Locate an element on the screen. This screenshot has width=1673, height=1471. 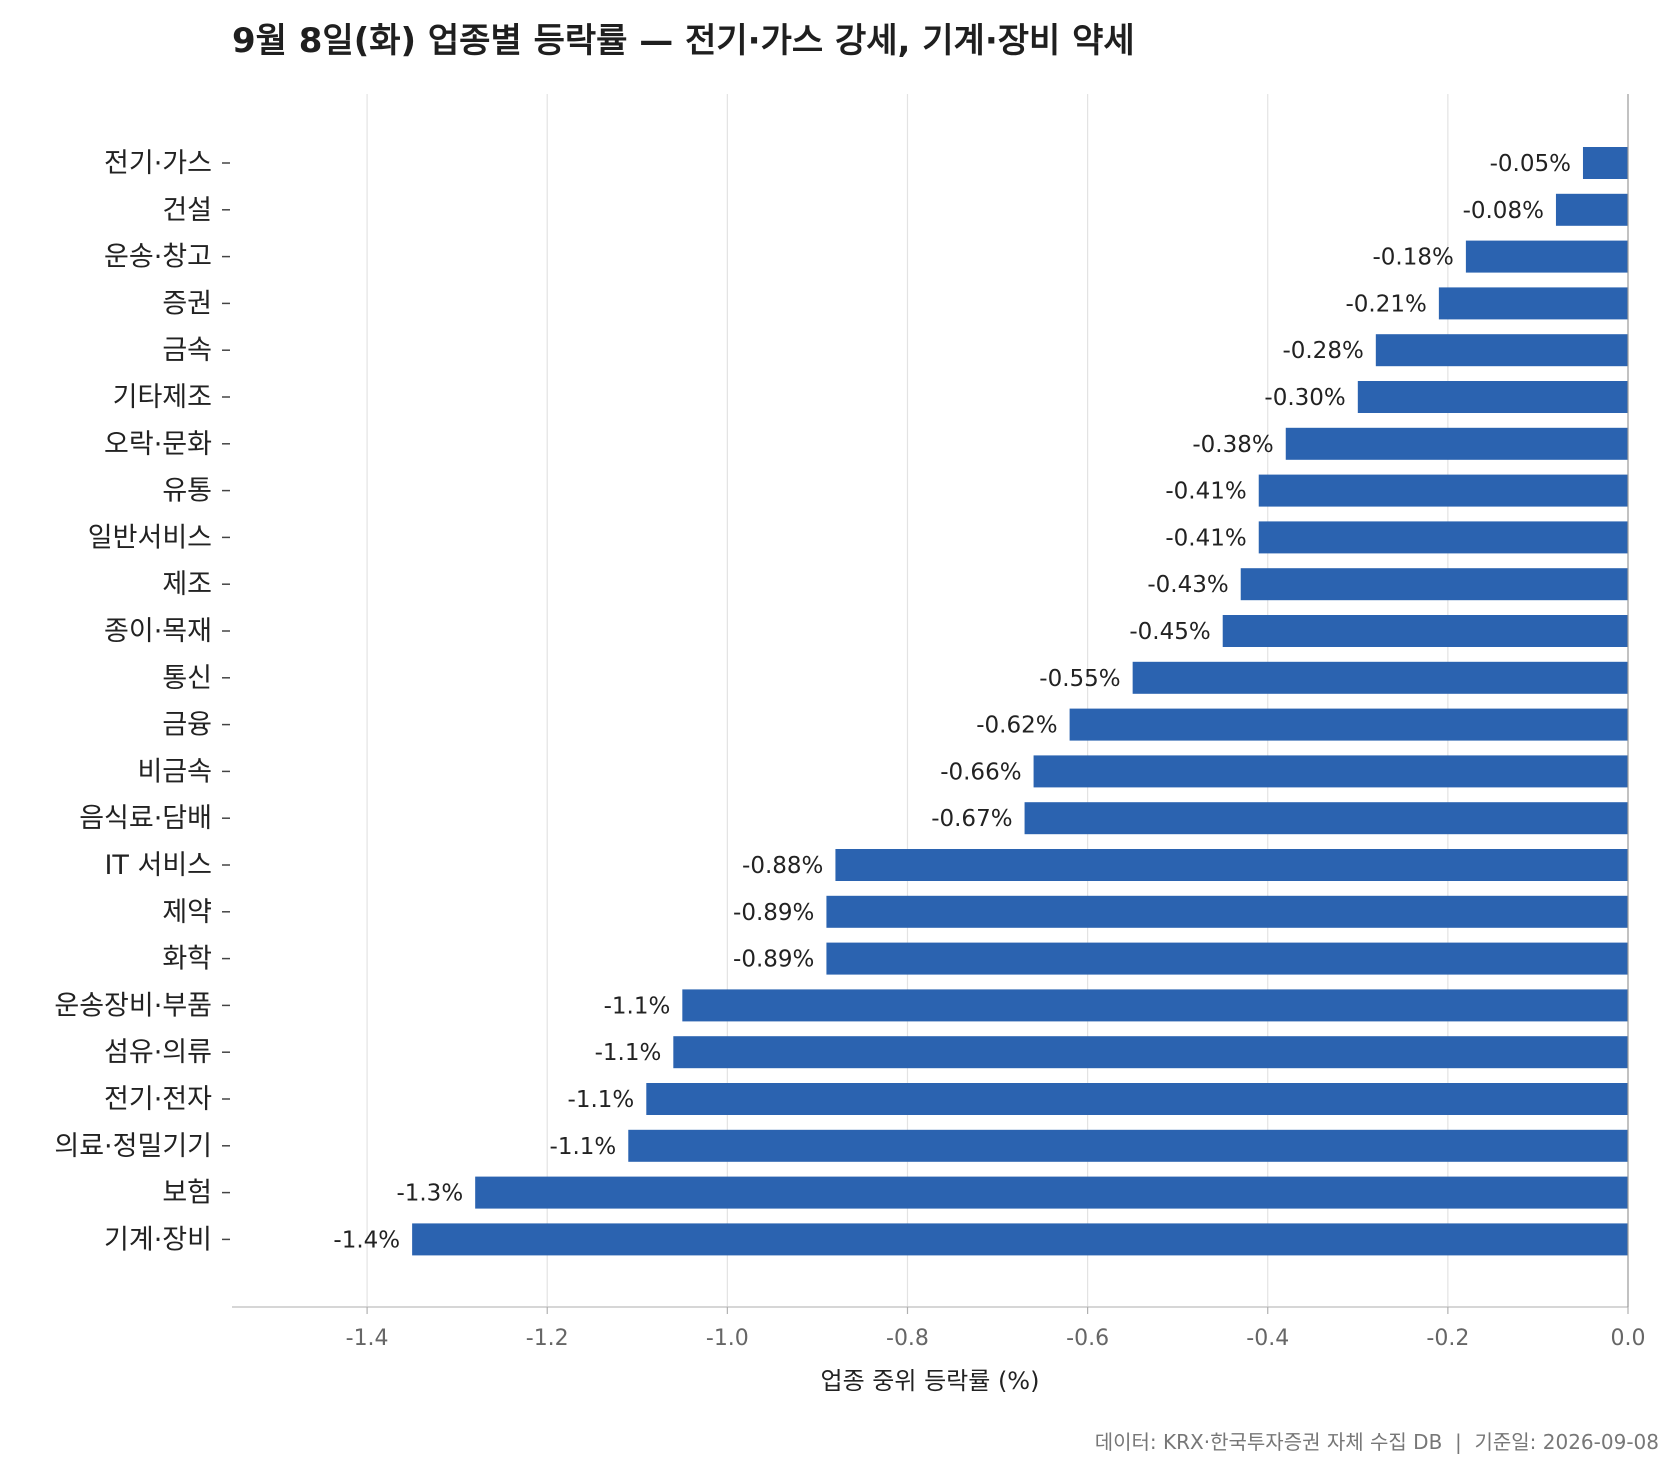
category-label: 의료·정밀기기 is located at coordinates (133, 1146).